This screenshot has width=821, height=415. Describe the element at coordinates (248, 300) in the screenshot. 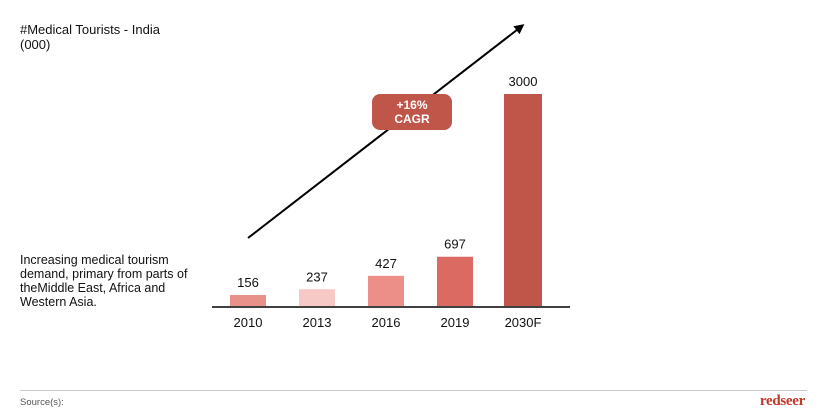

I see `bar-2010` at that location.